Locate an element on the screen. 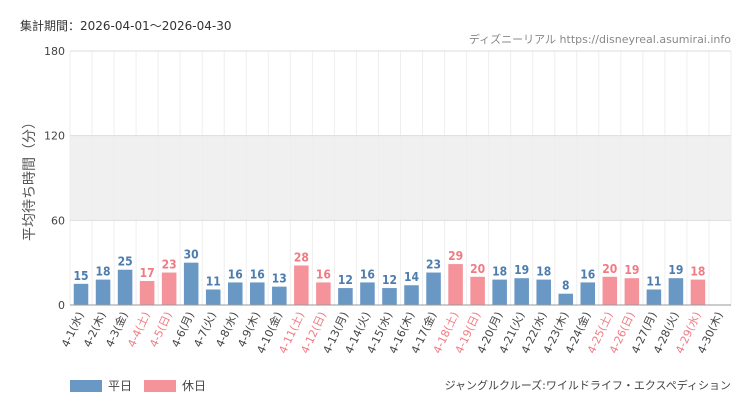 This screenshot has height=410, width=750. legend-item-weekday: 平日 is located at coordinates (101, 385).